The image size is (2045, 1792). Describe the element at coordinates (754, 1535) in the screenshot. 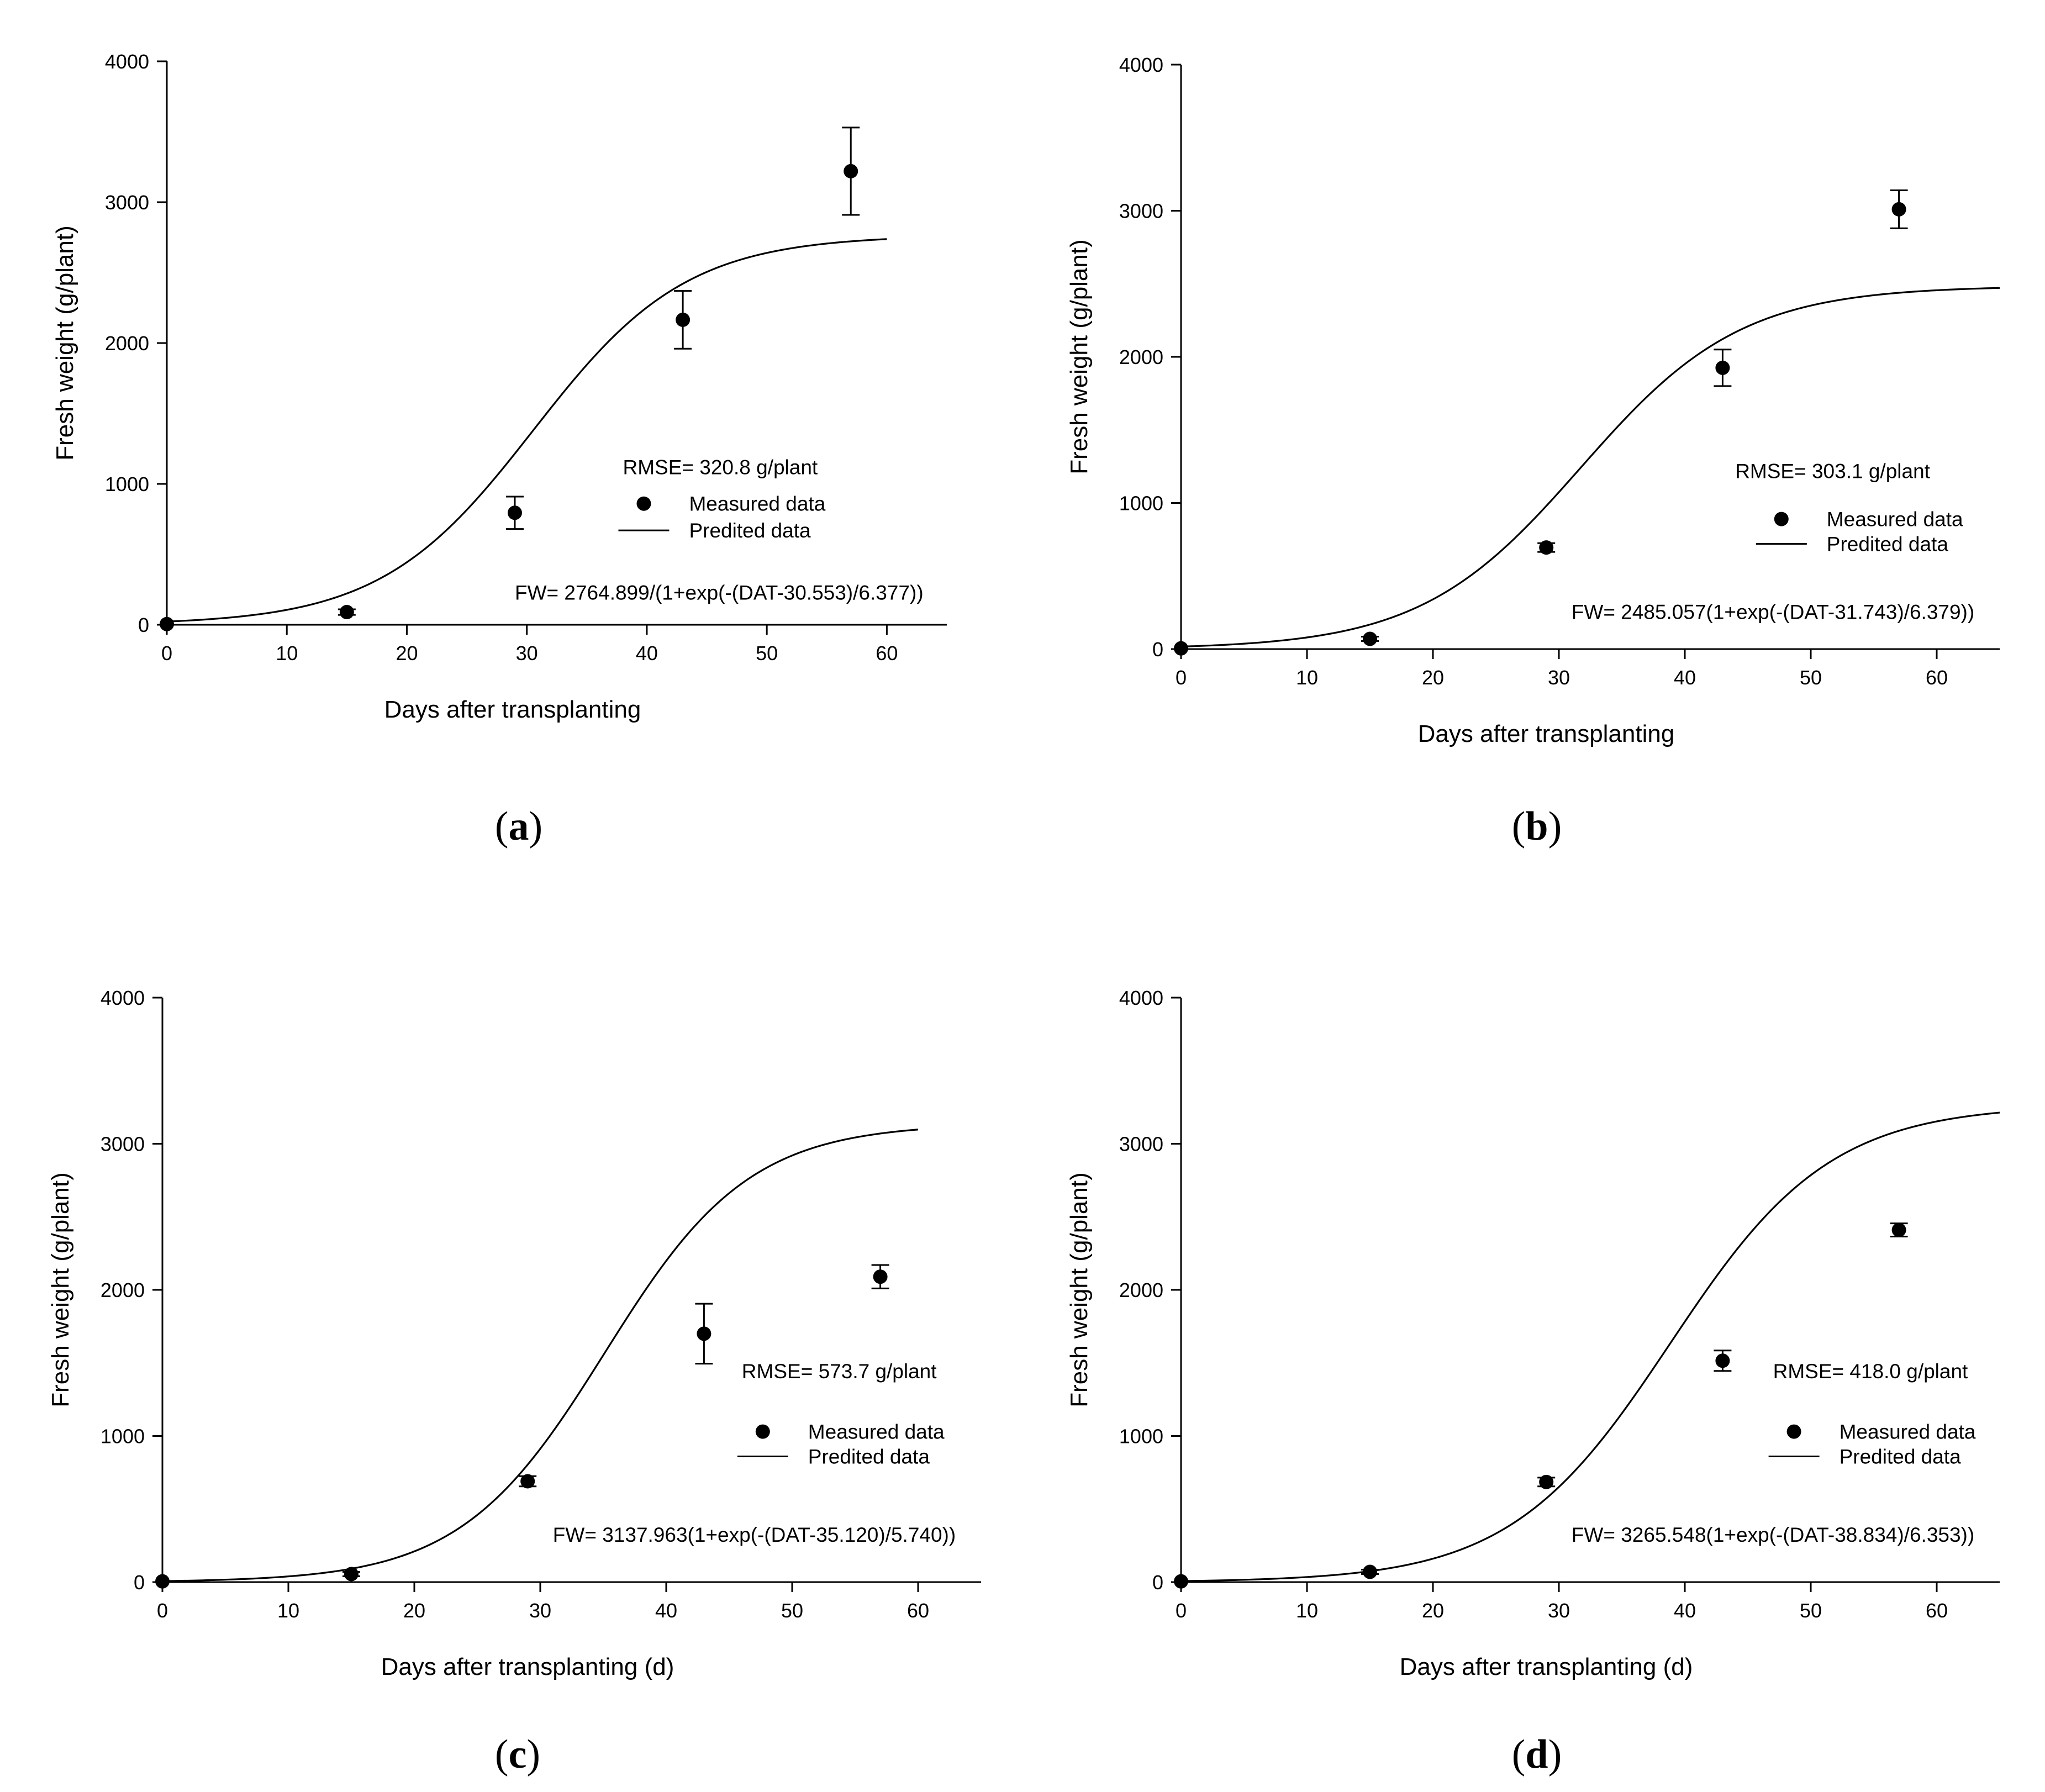

I see `equation-label: FW= 3137.963(1+exp(-(DAT-35.120)/5.740))` at that location.